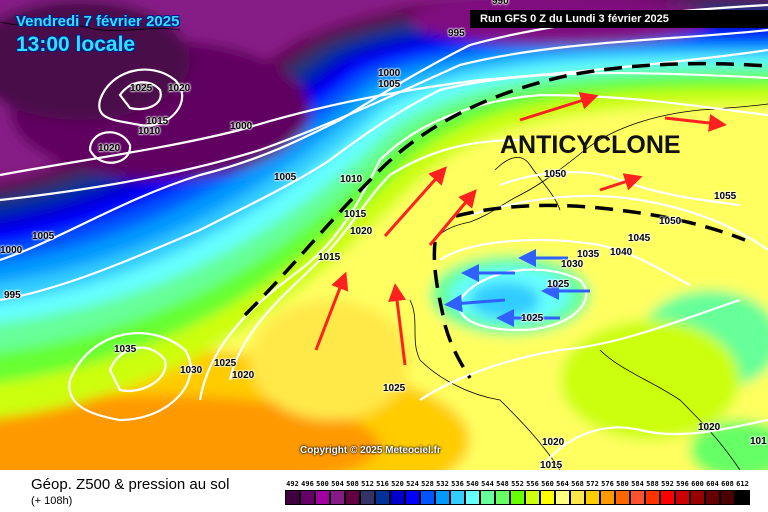  What do you see at coordinates (639, 238) in the screenshot?
I see `isobar-label: 1045` at bounding box center [639, 238].